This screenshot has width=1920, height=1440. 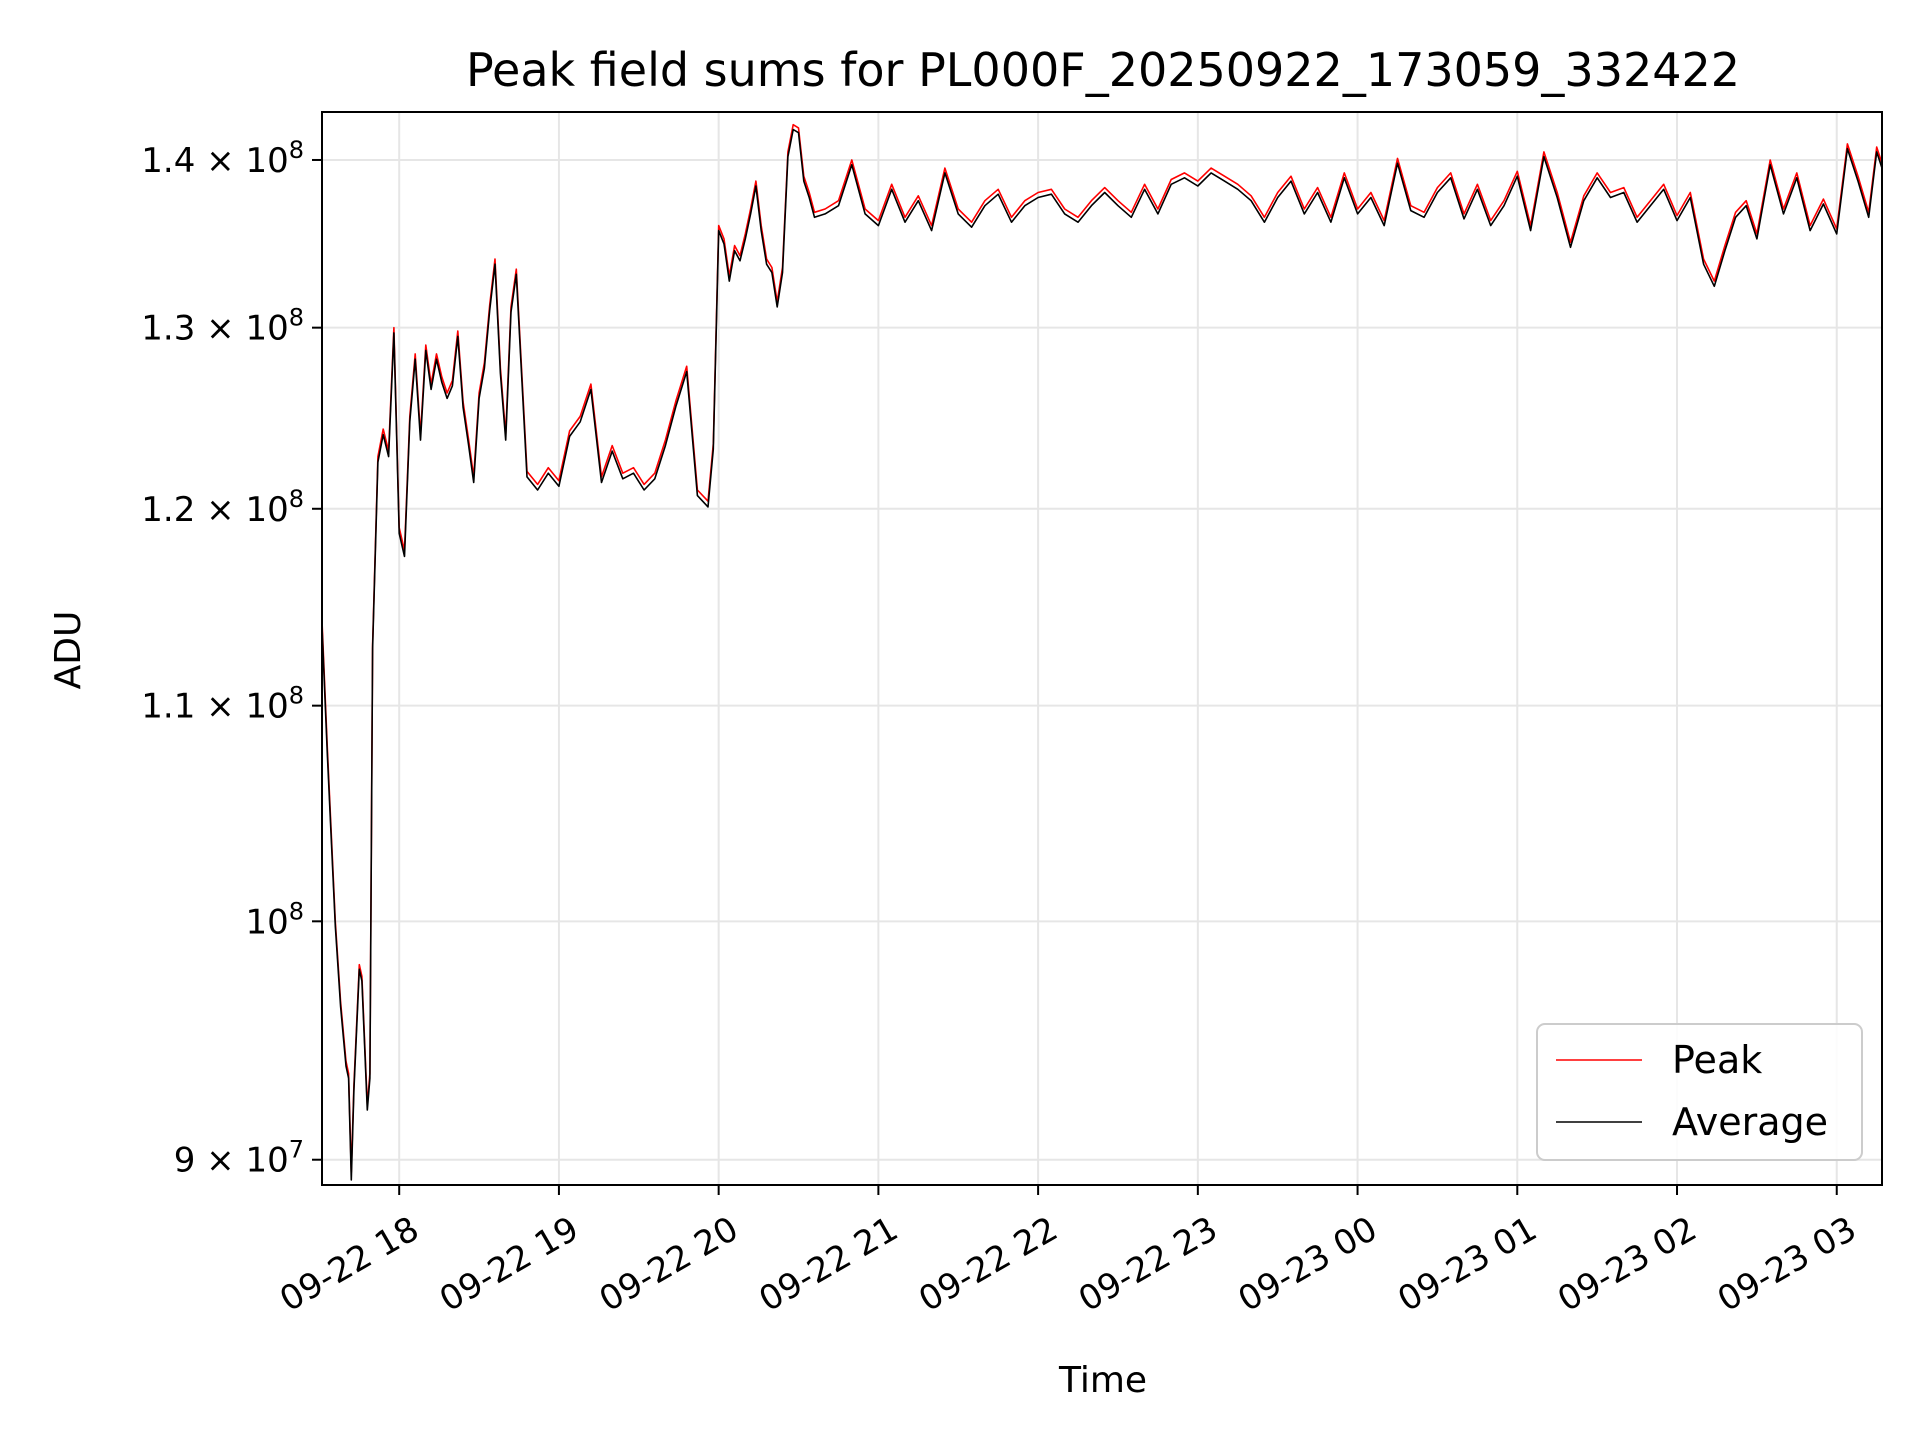 I want to click on y-tick-label: 1.2 × 108, so click(x=222, y=507).